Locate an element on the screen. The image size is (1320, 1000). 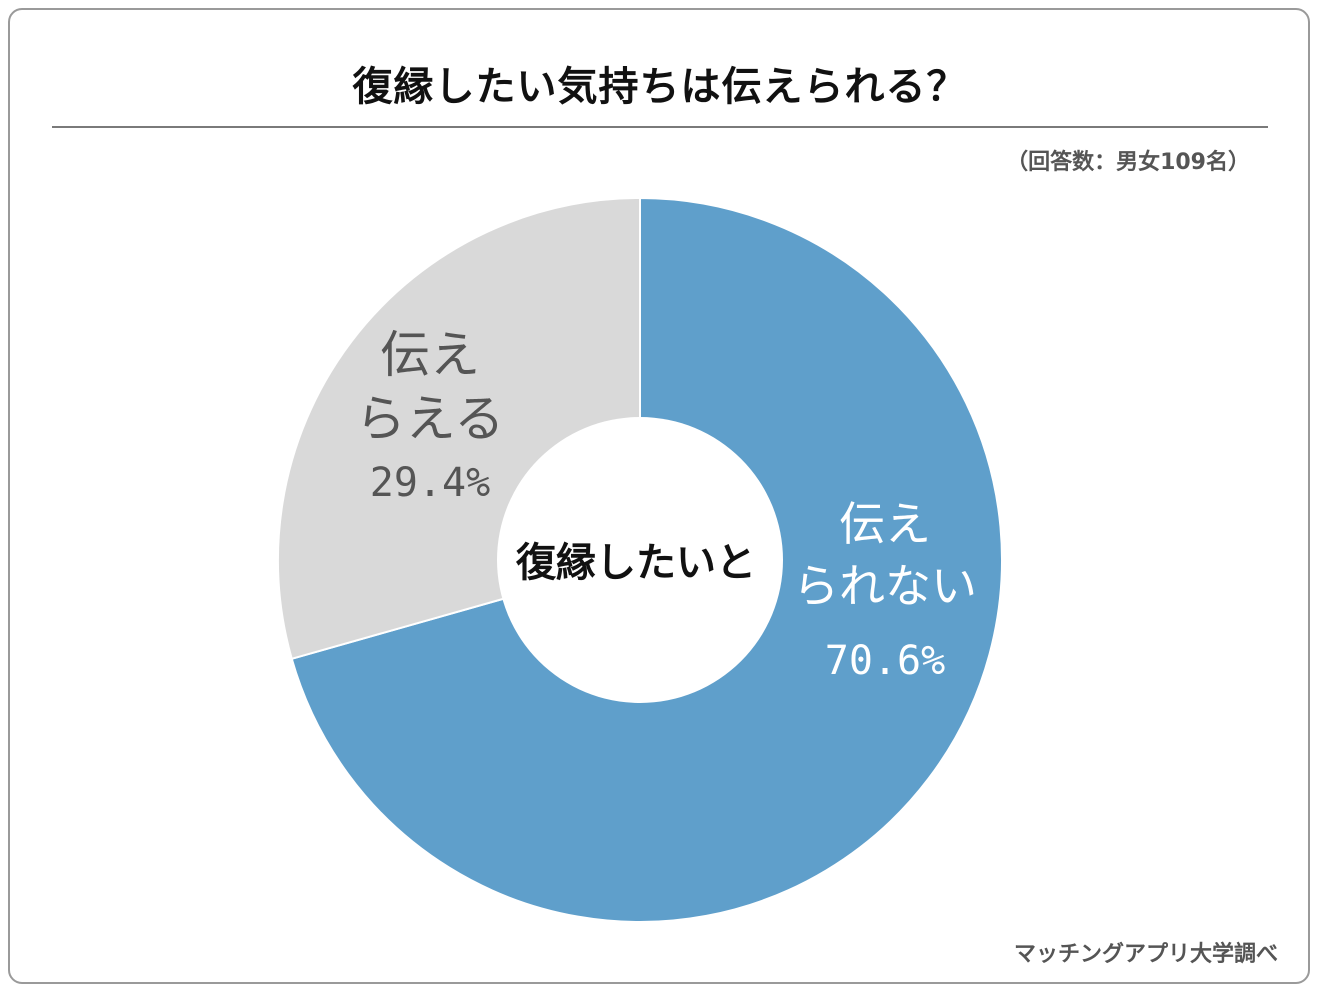
source-credit: マッチングアプリ大学調べ is located at coordinates (1145, 954).